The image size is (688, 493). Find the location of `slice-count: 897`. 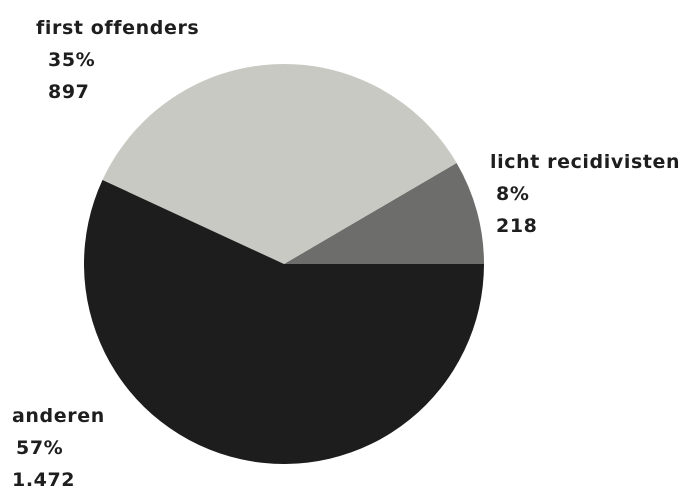

slice-count: 897 is located at coordinates (69, 92).